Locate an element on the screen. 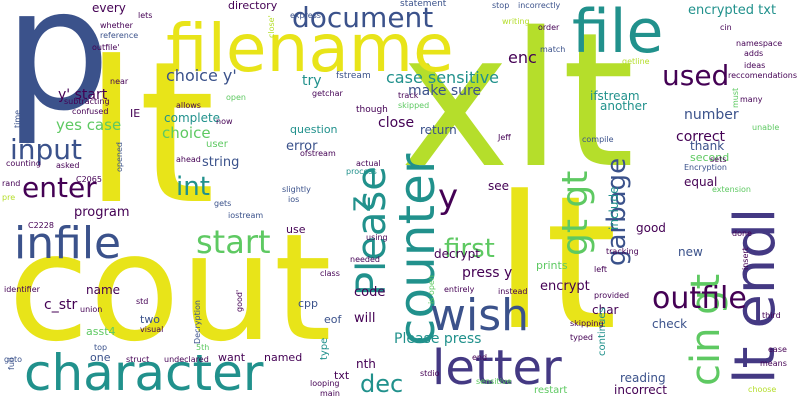 This screenshot has width=800, height=400. cloud-word: letter is located at coordinates (497, 368).